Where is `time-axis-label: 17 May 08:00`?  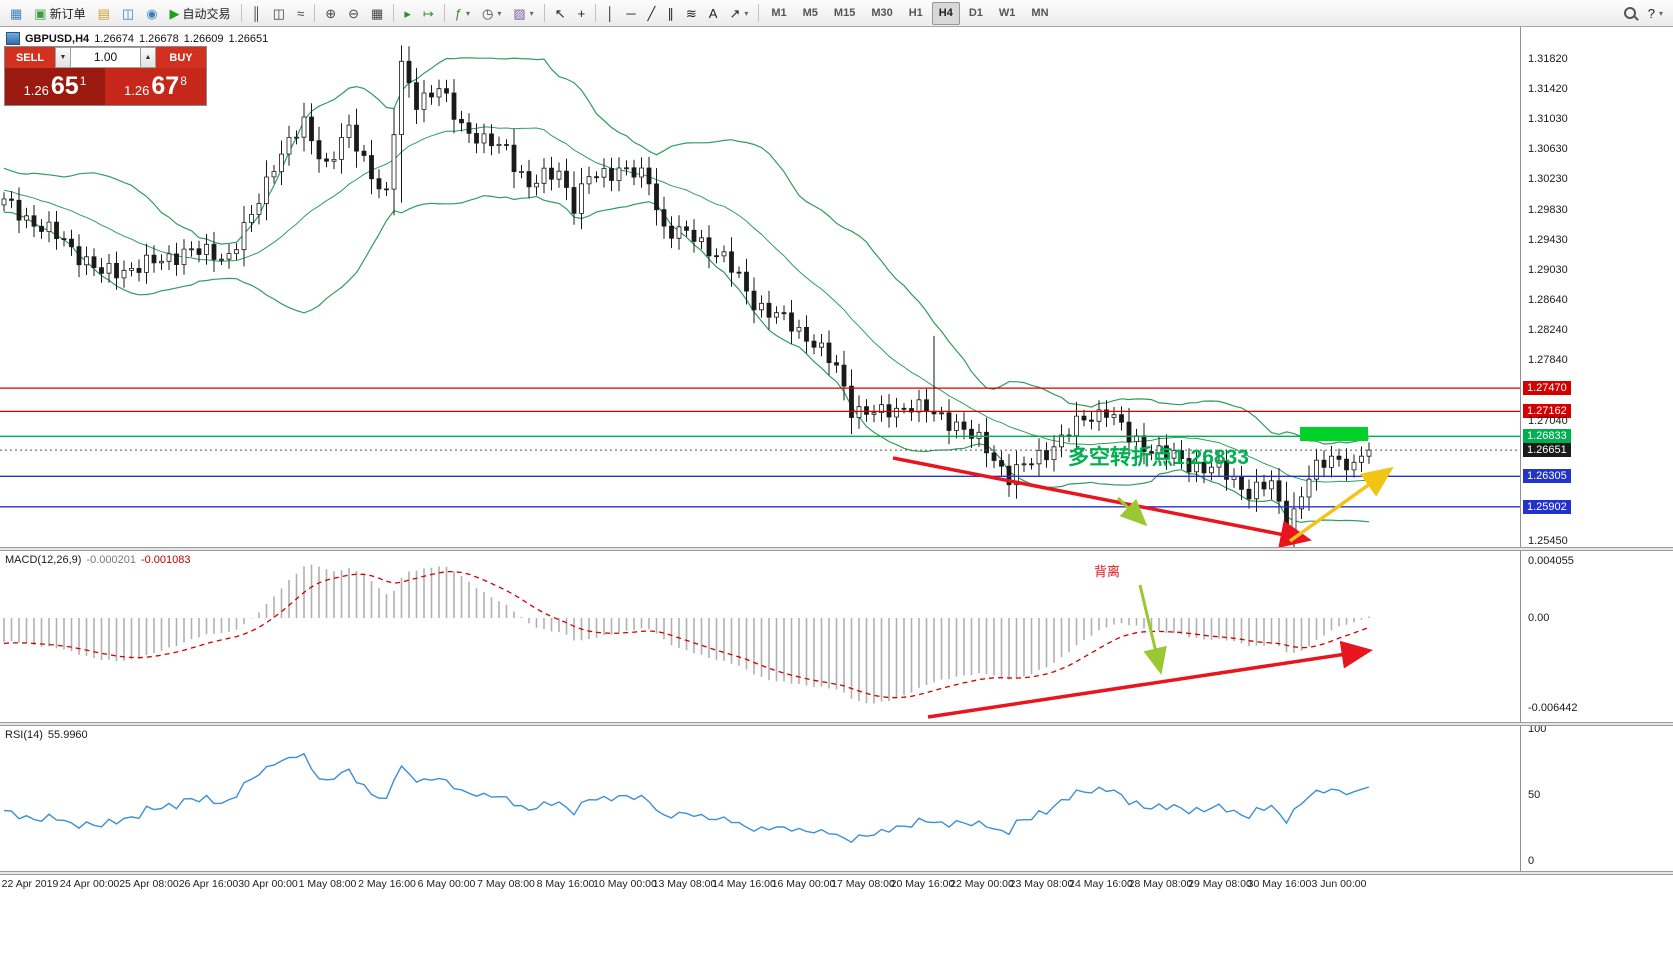
time-axis-label: 17 May 08:00 is located at coordinates (863, 884).